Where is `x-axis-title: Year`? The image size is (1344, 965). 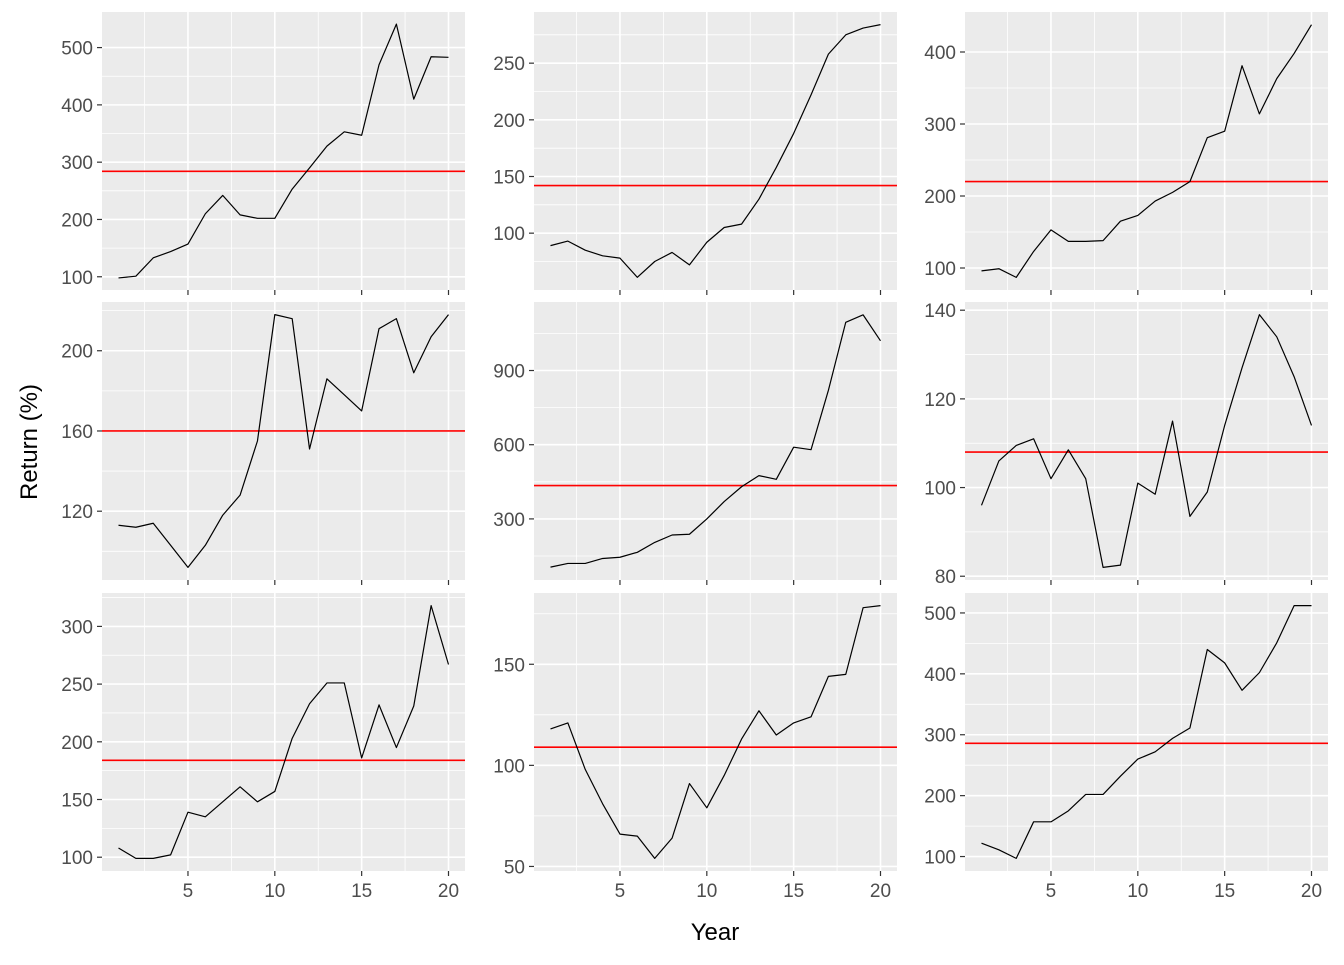
x-axis-title: Year is located at coordinates (715, 932).